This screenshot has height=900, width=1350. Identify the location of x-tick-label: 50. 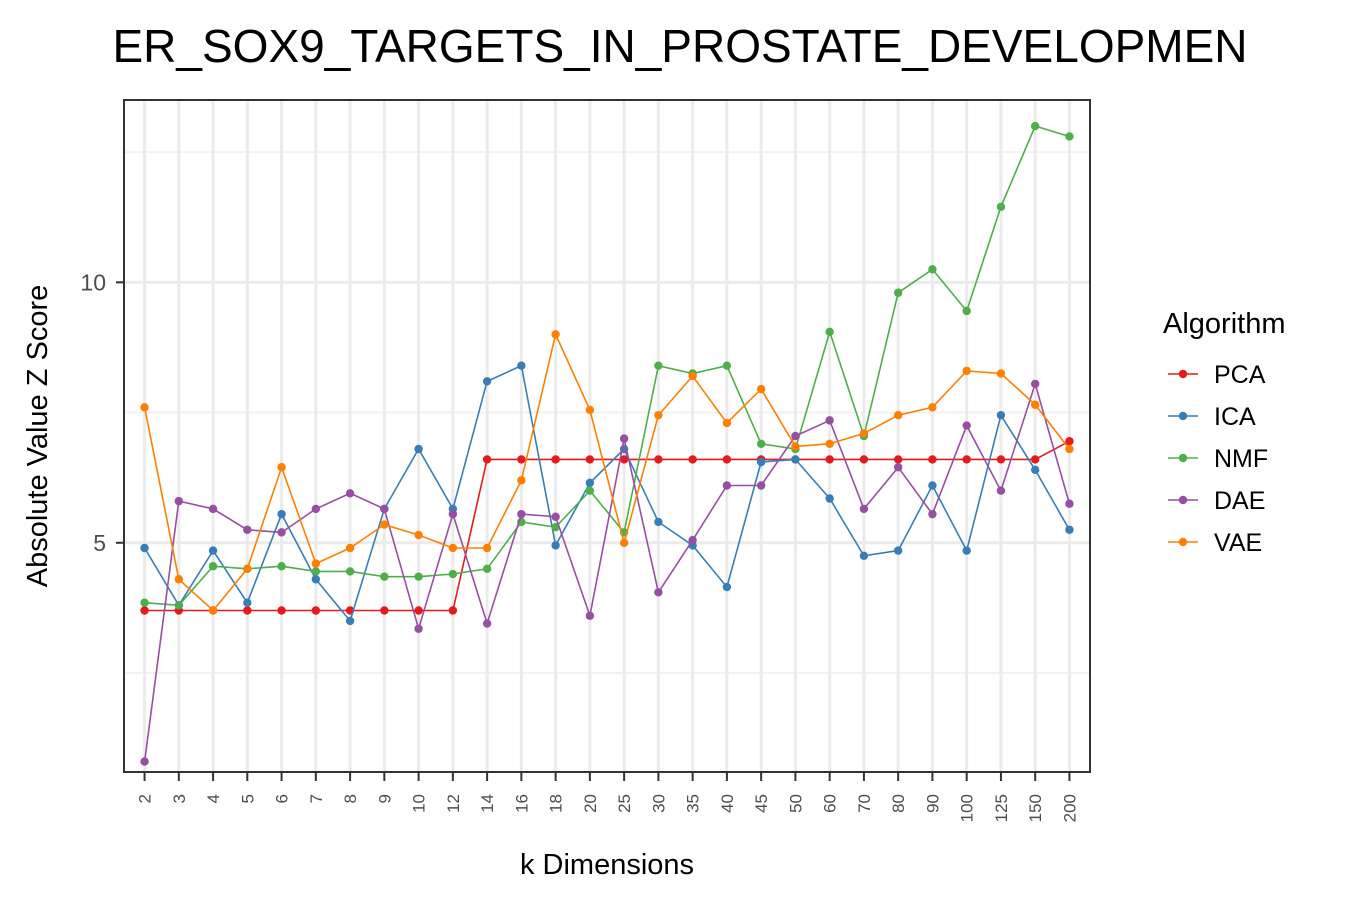
(795, 803).